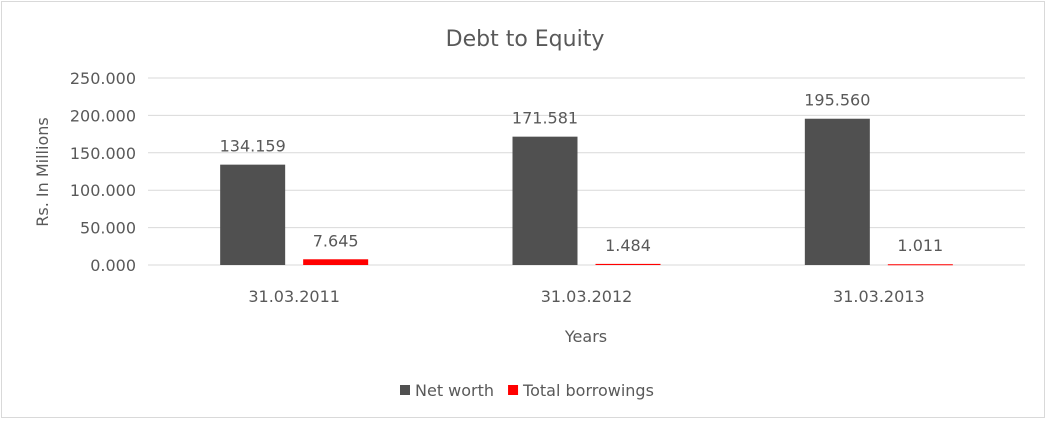  I want to click on y-tick-label: 250.000, so click(103, 78).